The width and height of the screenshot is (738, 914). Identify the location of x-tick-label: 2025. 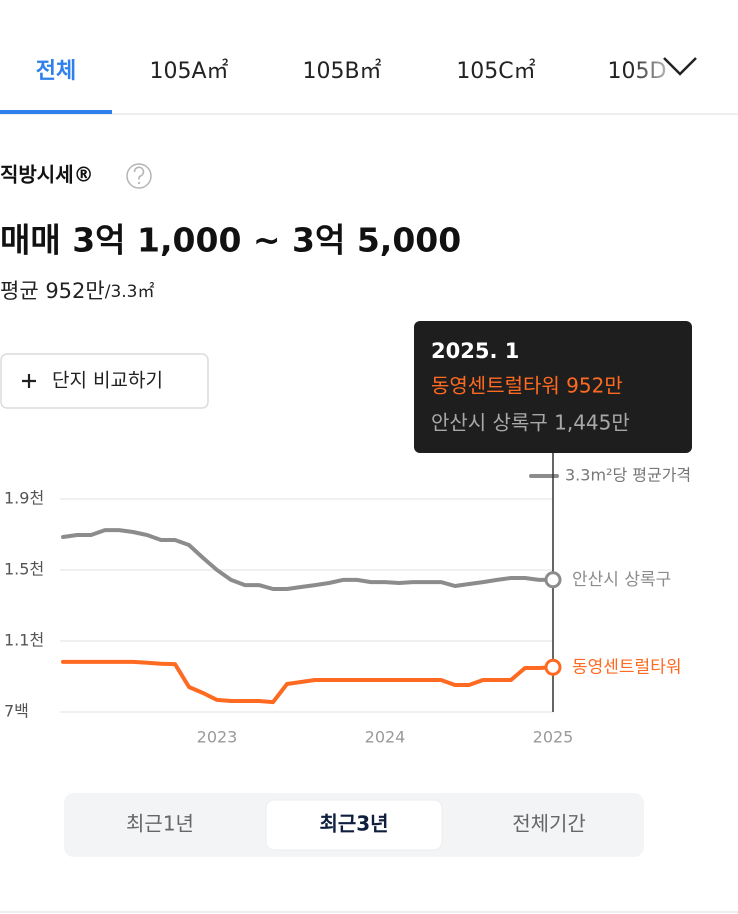
(553, 737).